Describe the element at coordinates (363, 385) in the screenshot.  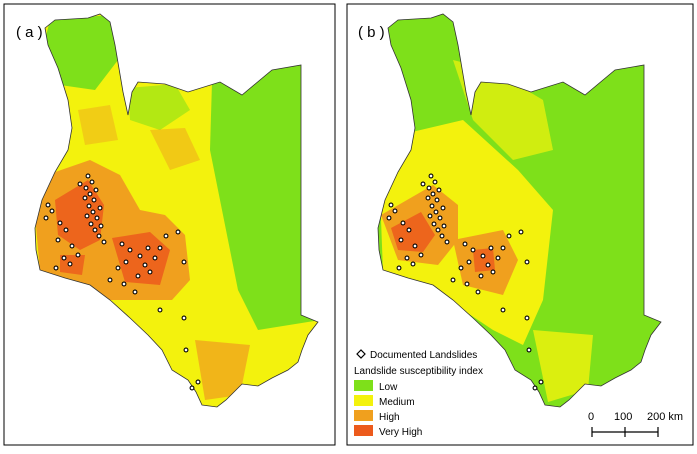
I see `legend-swatch-low` at that location.